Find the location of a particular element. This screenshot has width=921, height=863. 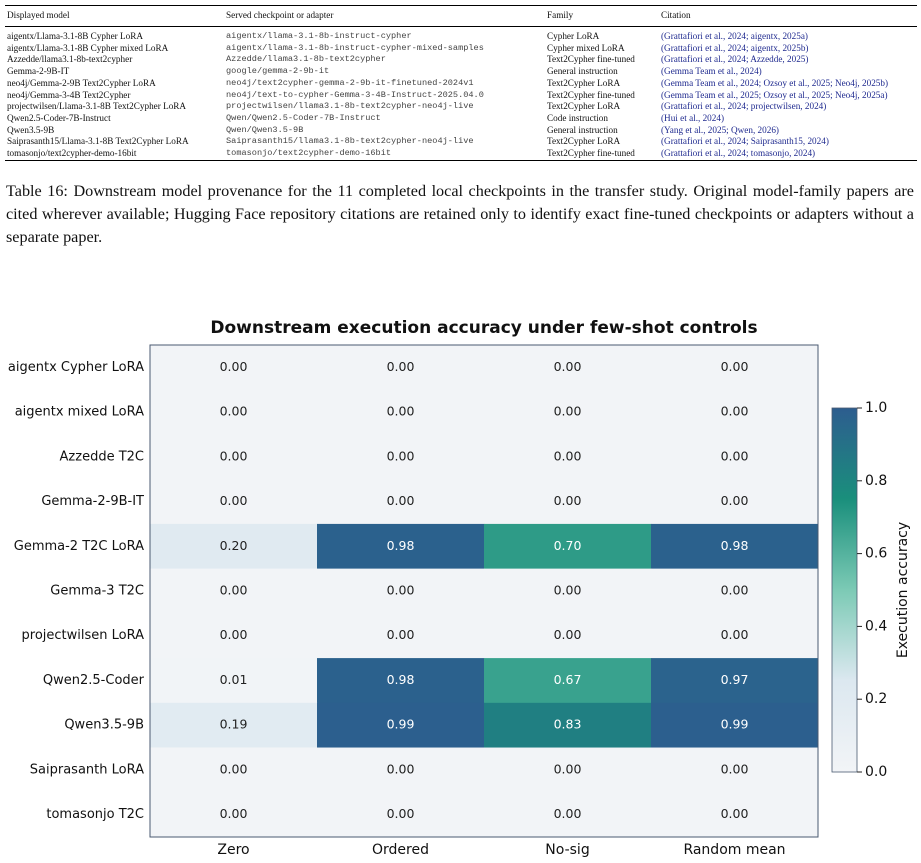

cell-label: 0.67 is located at coordinates (568, 679).